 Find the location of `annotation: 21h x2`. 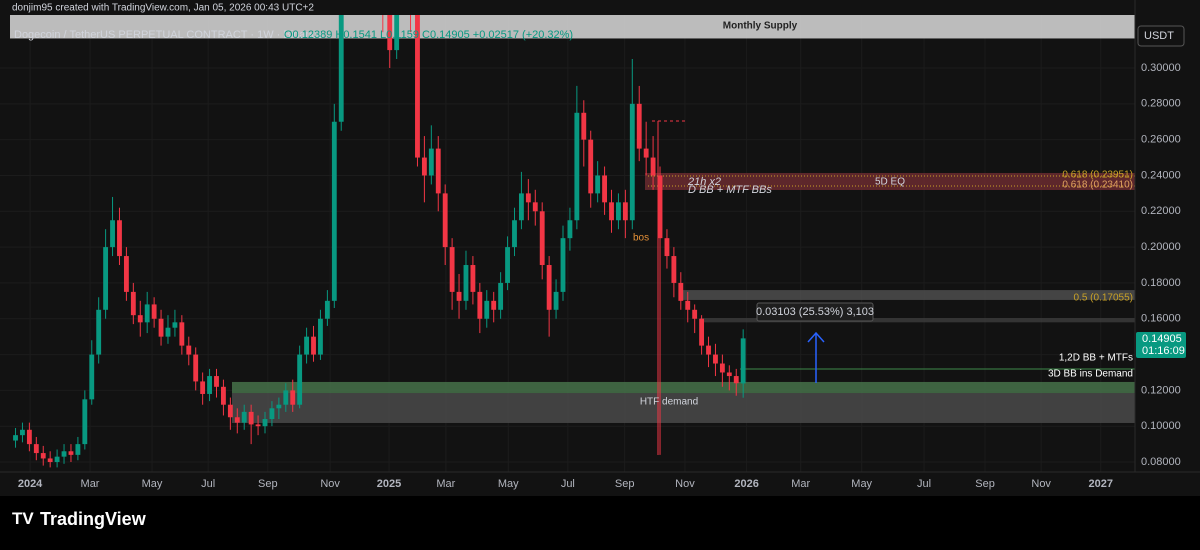

annotation: 21h x2 is located at coordinates (704, 182).